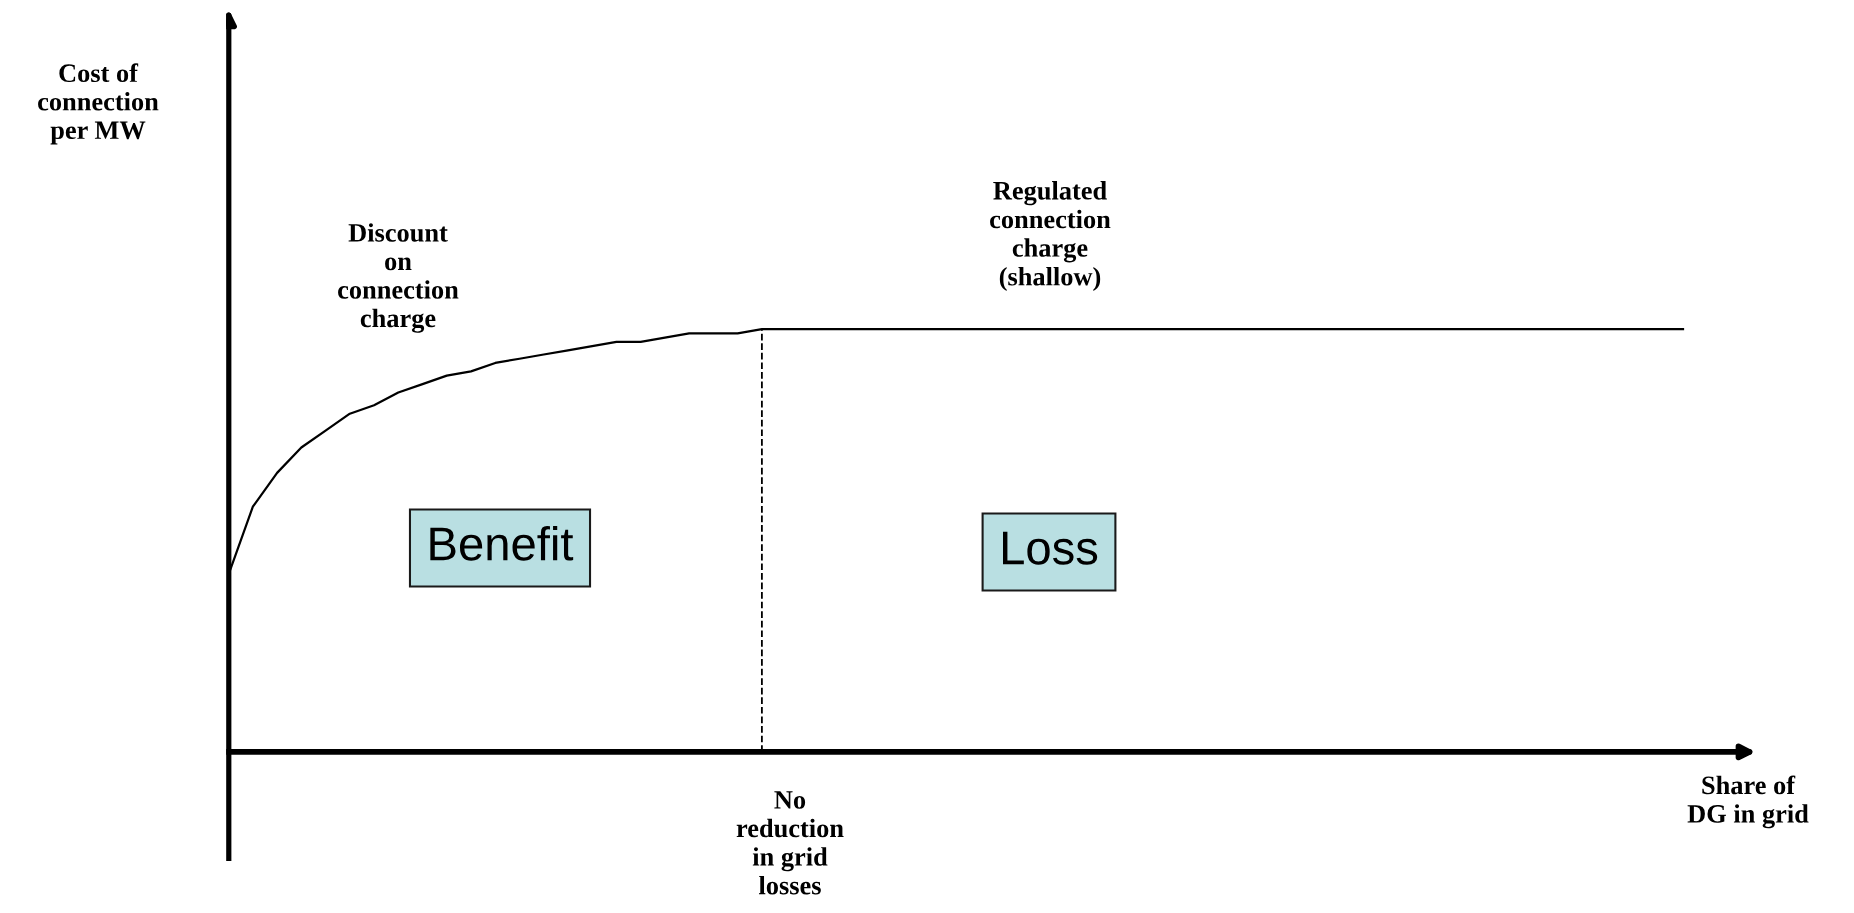 The width and height of the screenshot is (1854, 913). I want to click on annotation: Discount on connection charge, so click(398, 278).